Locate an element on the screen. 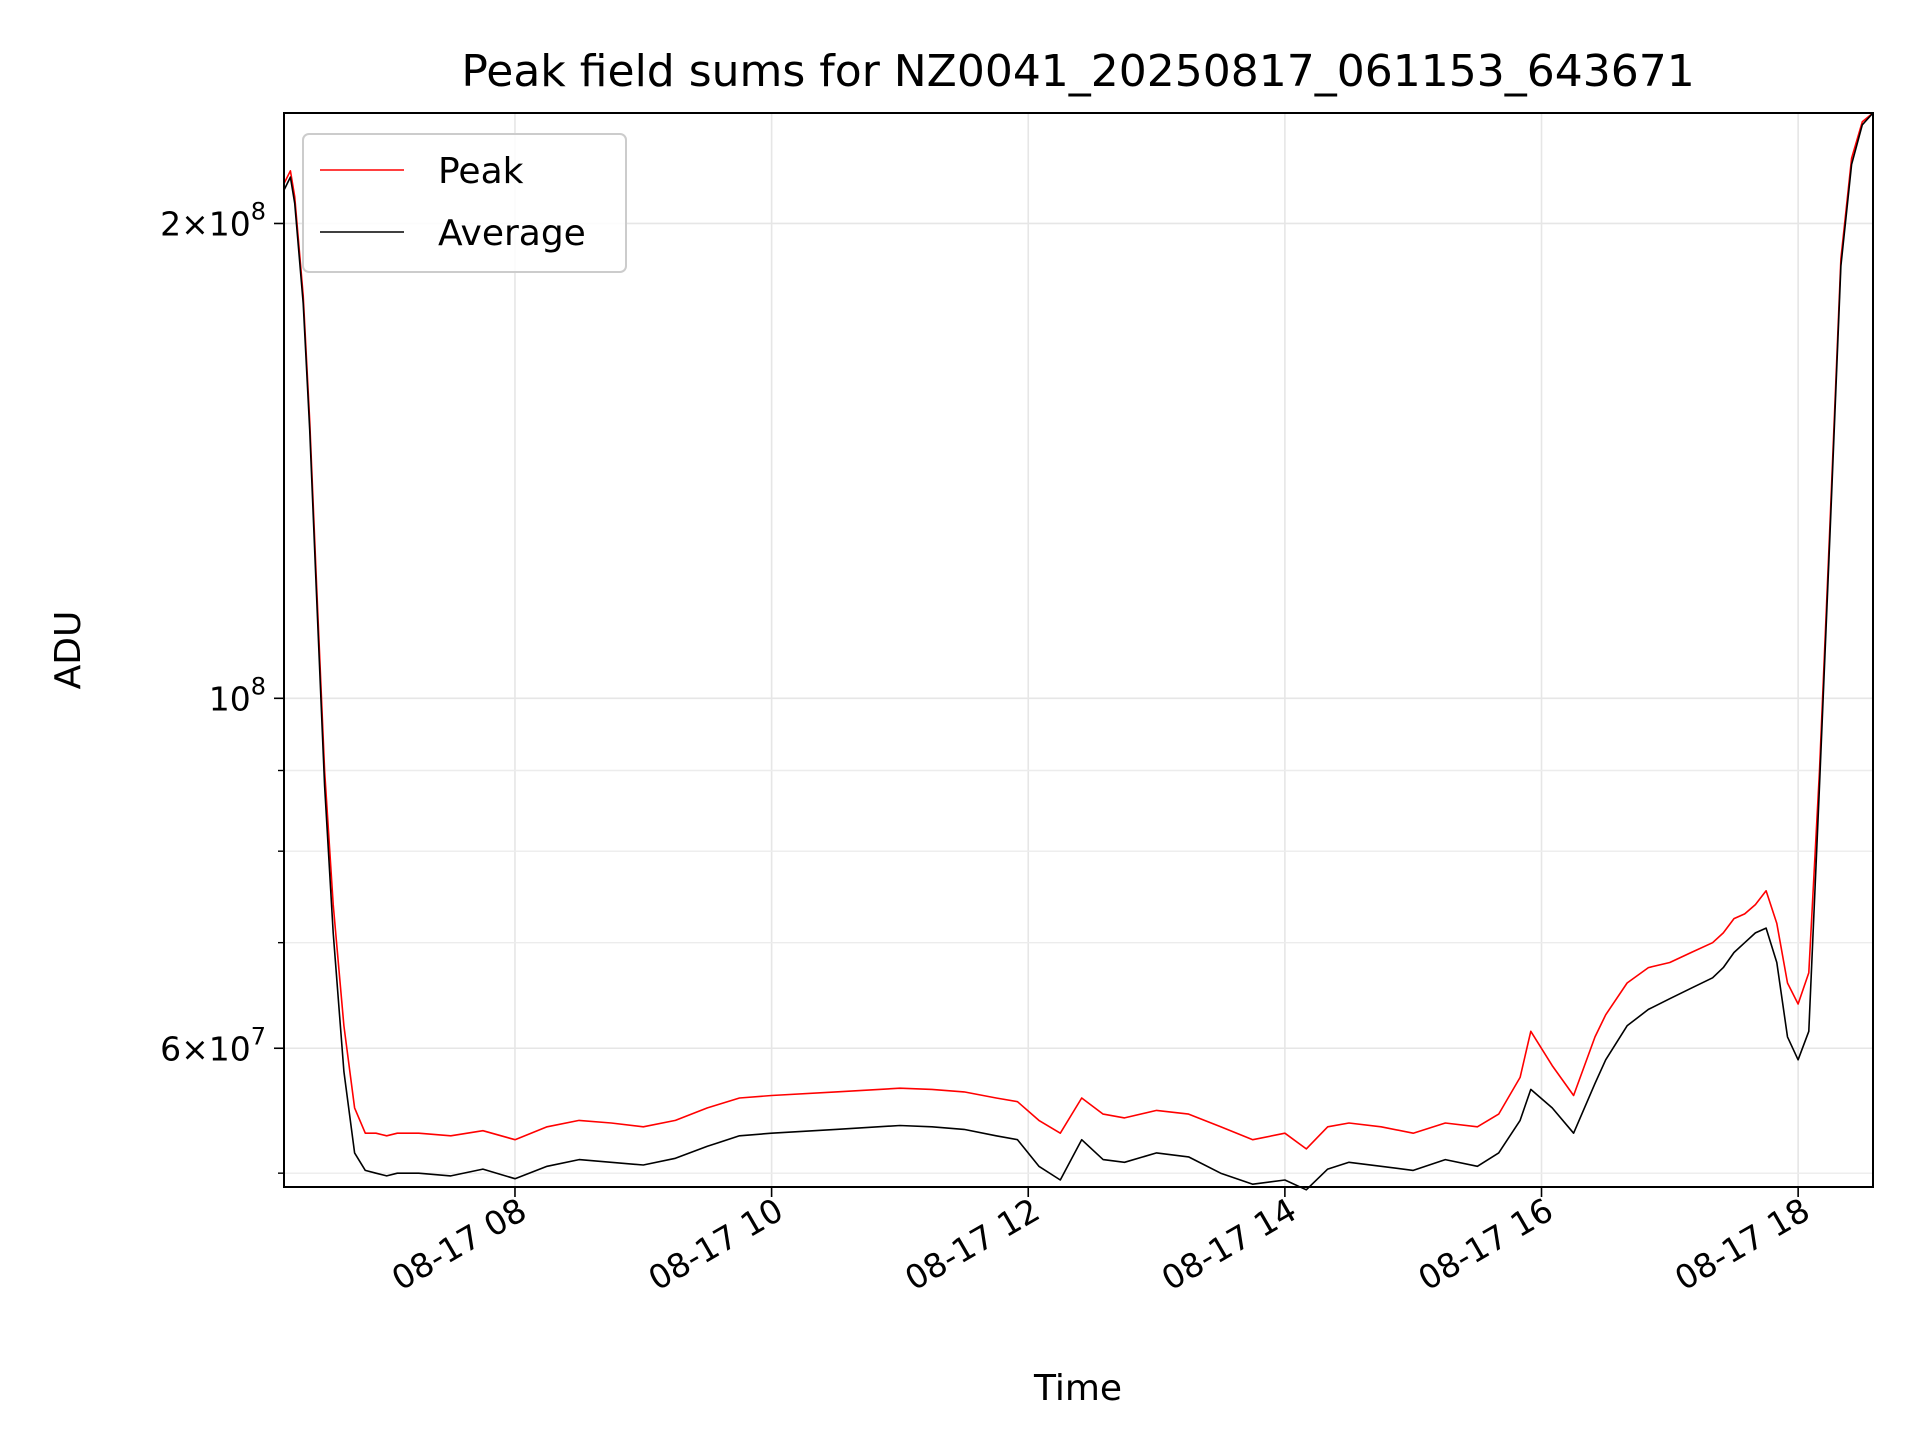 Image resolution: width=1920 pixels, height=1440 pixels. legend: Peak Average is located at coordinates (464, 203).